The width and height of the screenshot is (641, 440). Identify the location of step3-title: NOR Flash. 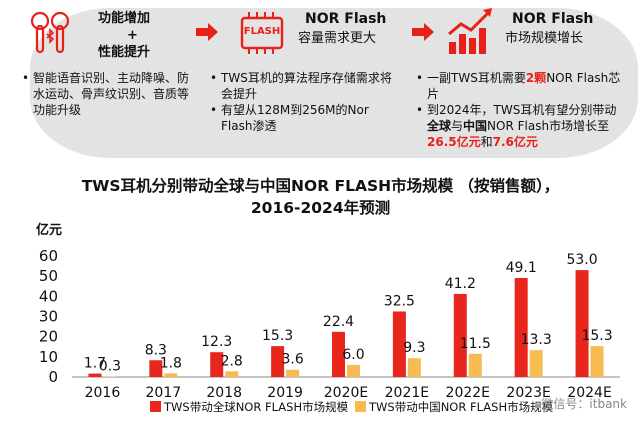
(553, 19).